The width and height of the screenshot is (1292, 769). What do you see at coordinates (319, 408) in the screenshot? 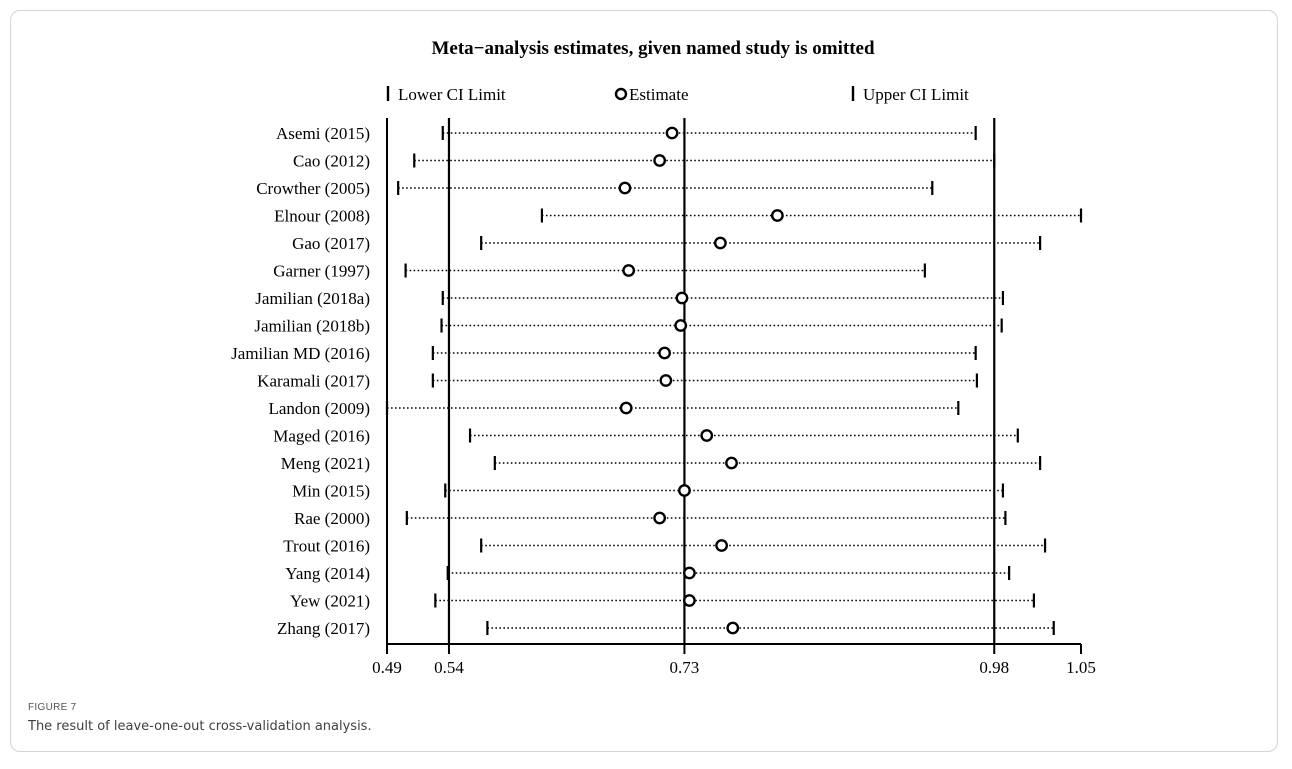
I see `study-label: Landon (2009)` at bounding box center [319, 408].